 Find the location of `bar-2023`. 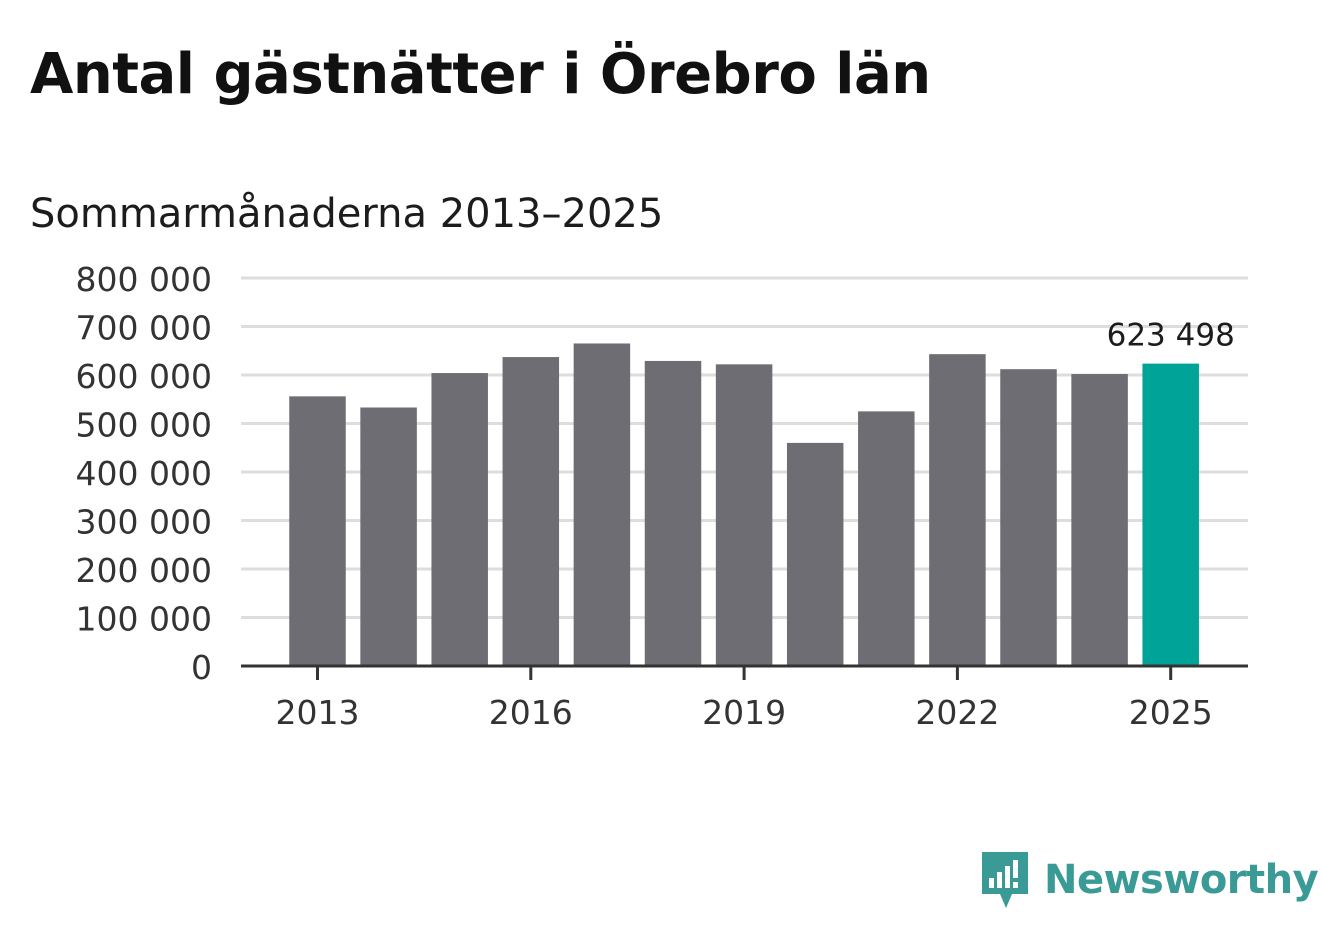

bar-2023 is located at coordinates (1028, 517).